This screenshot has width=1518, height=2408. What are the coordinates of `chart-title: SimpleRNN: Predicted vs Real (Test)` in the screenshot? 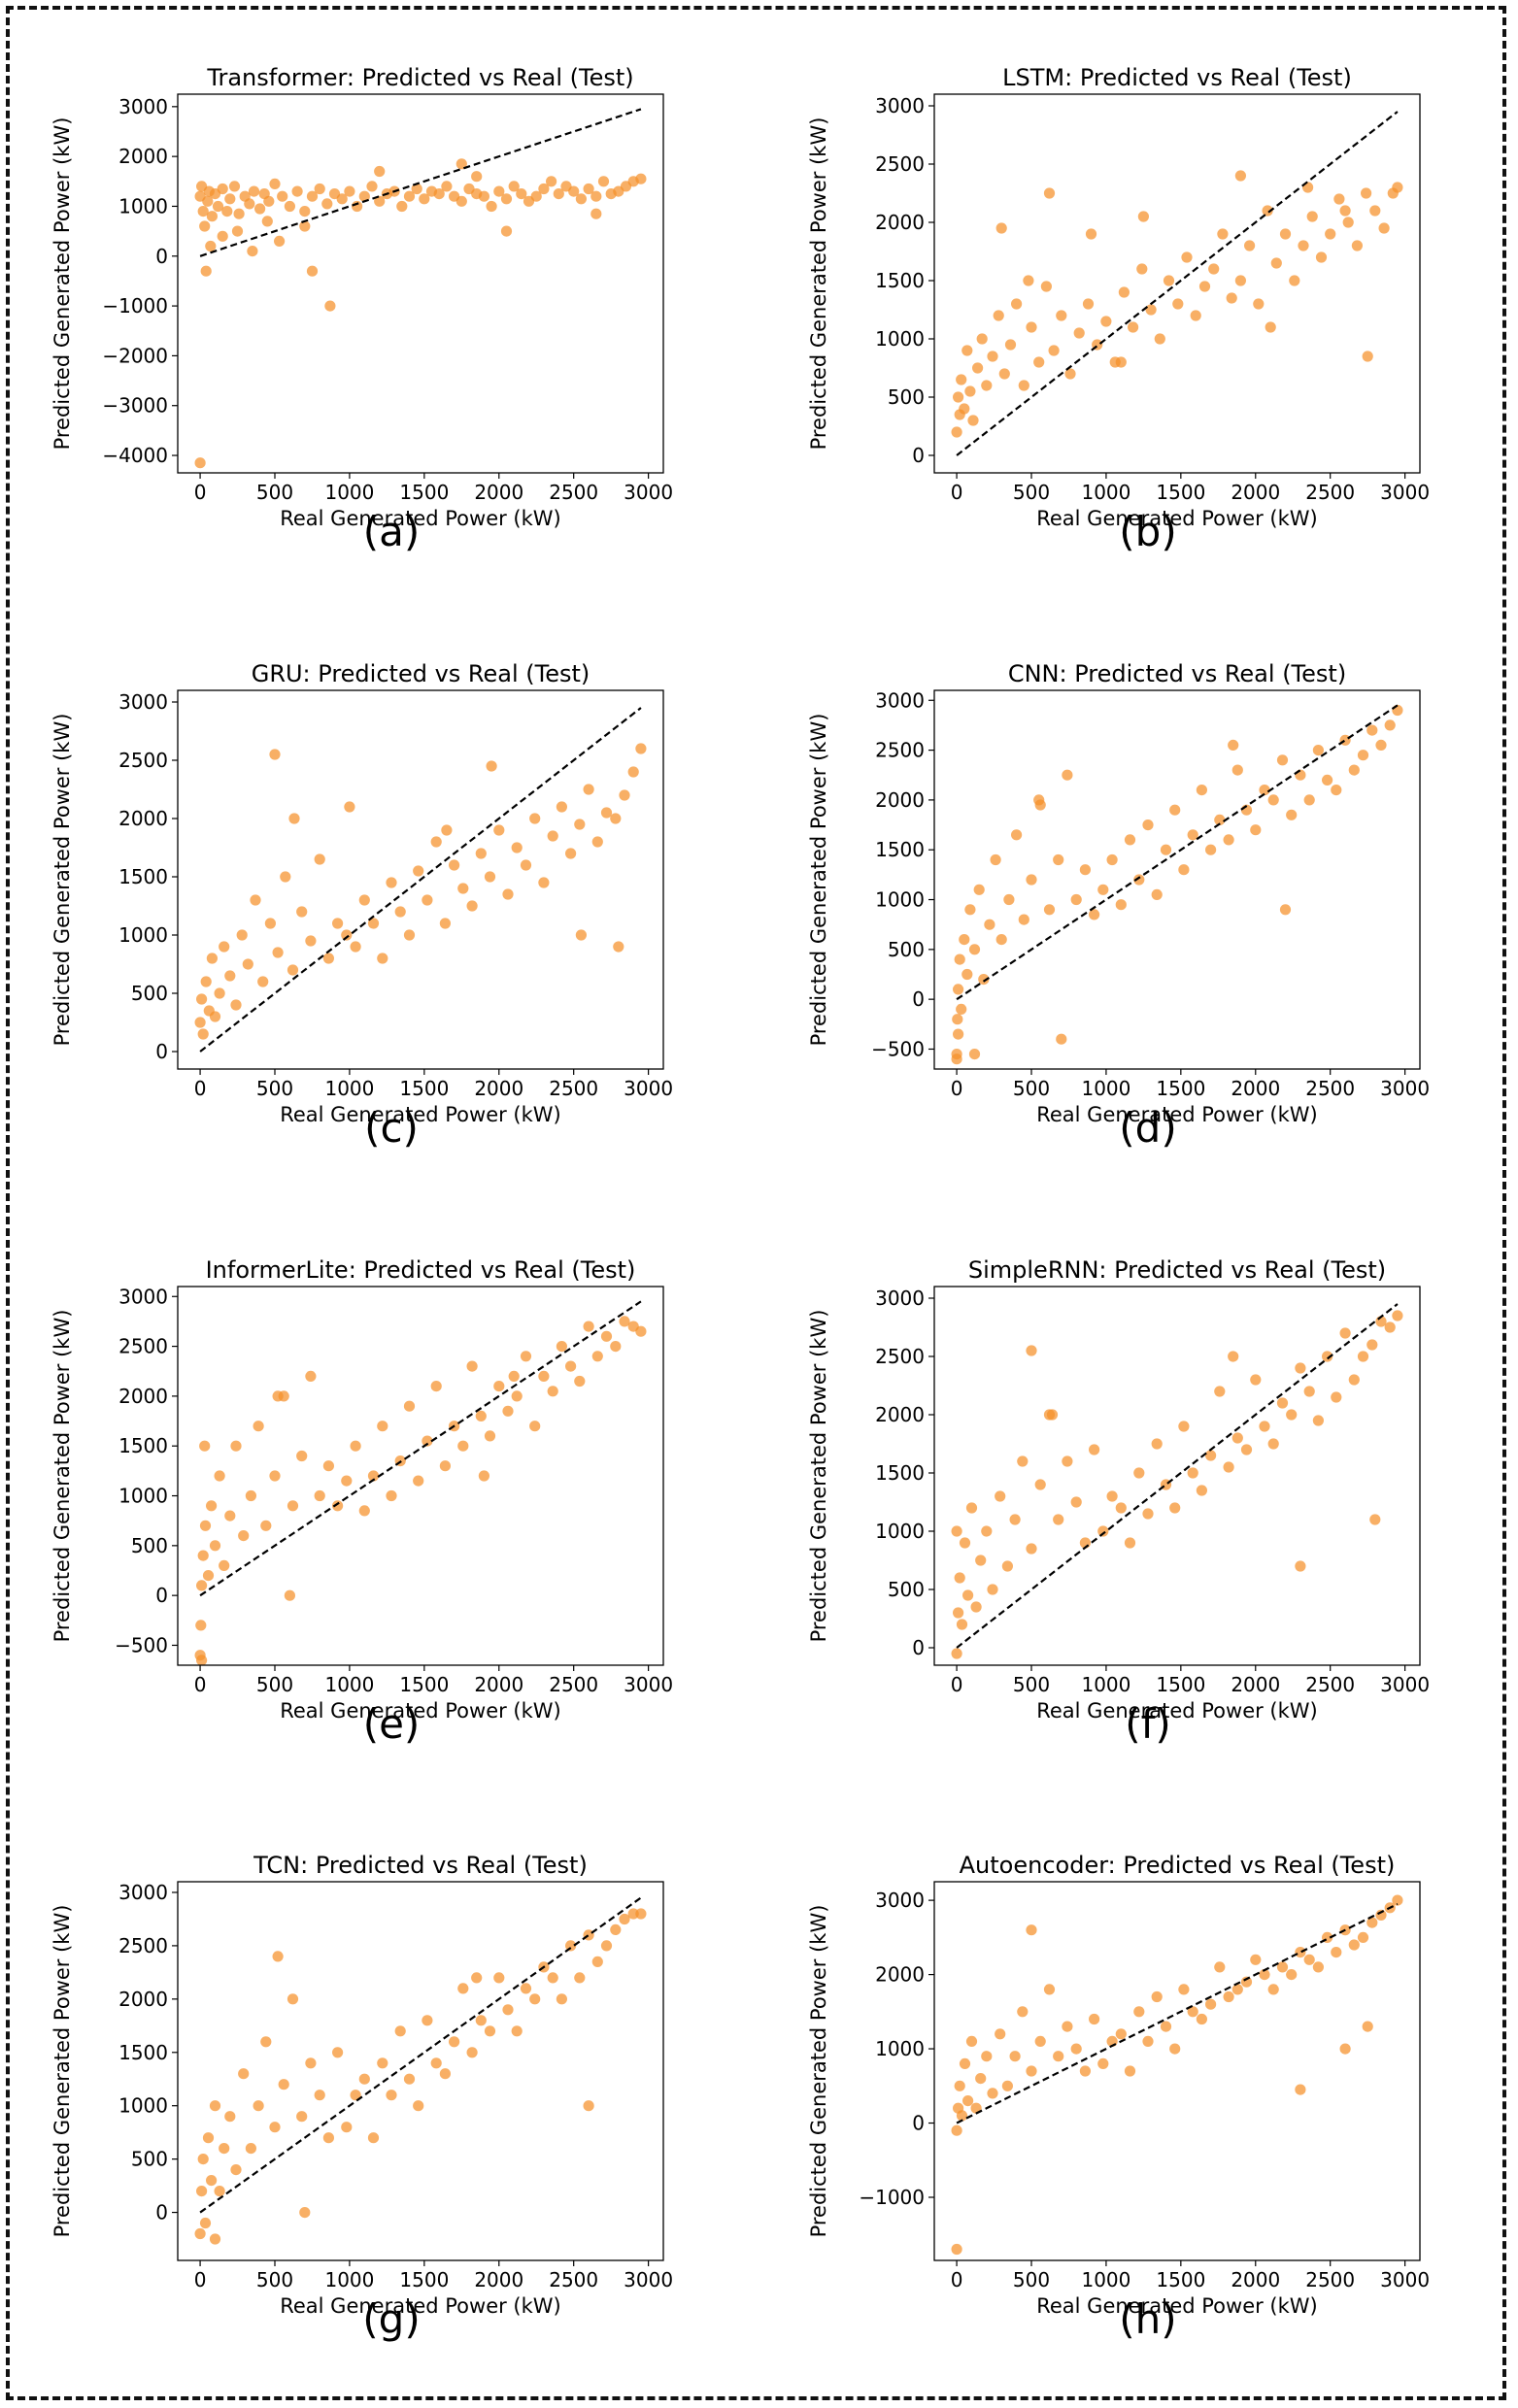 It's located at (1177, 1270).